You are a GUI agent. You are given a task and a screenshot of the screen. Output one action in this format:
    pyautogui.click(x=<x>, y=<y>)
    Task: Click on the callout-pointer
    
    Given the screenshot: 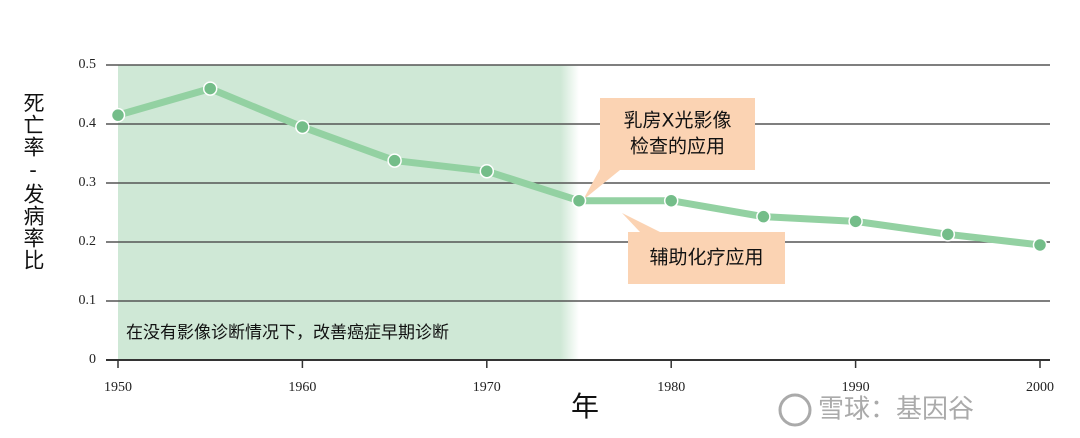 What is the action you would take?
    pyautogui.click(x=641, y=222)
    